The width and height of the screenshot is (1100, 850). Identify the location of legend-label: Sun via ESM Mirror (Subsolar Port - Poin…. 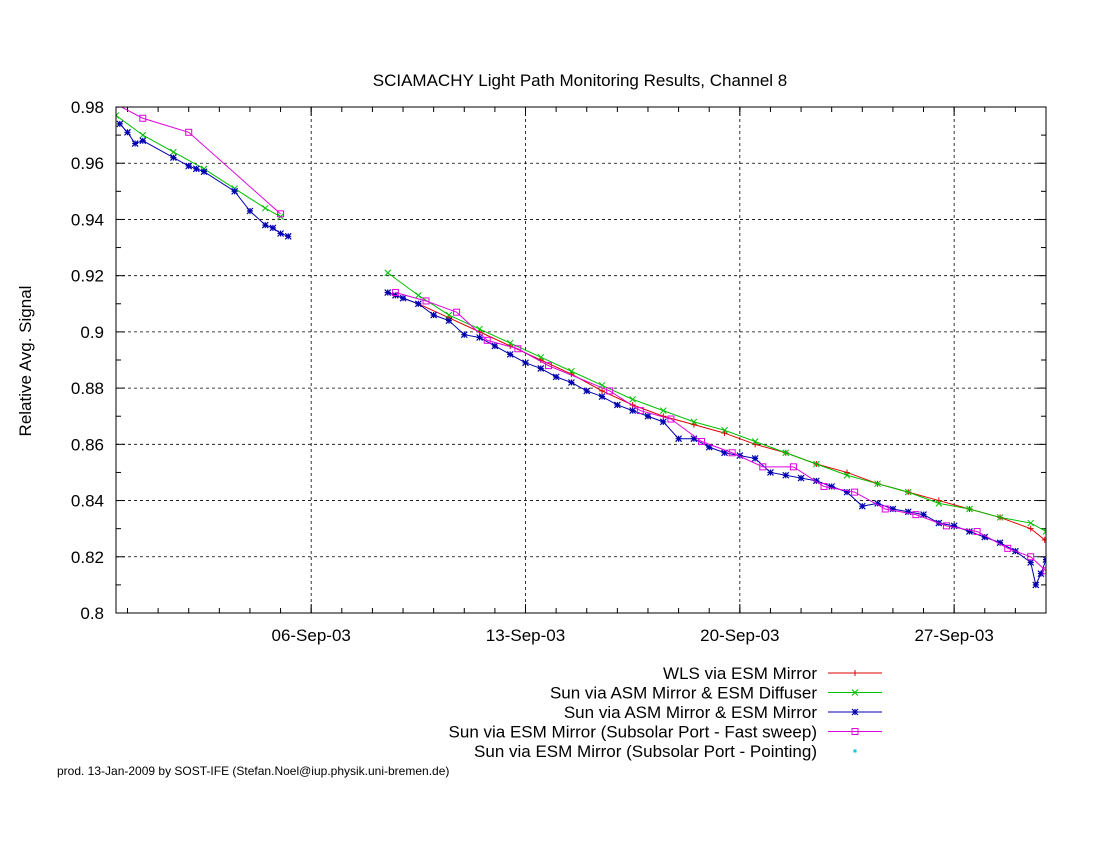
(645, 751).